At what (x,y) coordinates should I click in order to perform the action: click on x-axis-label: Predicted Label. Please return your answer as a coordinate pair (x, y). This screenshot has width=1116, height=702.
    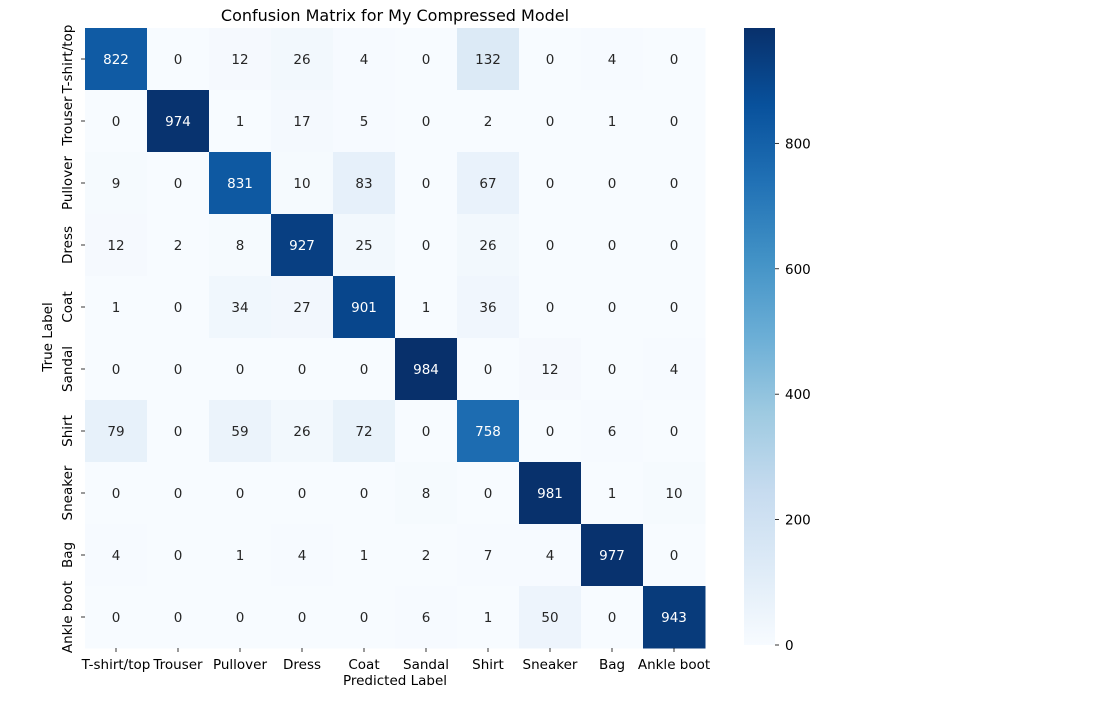
    Looking at the image, I should click on (395, 681).